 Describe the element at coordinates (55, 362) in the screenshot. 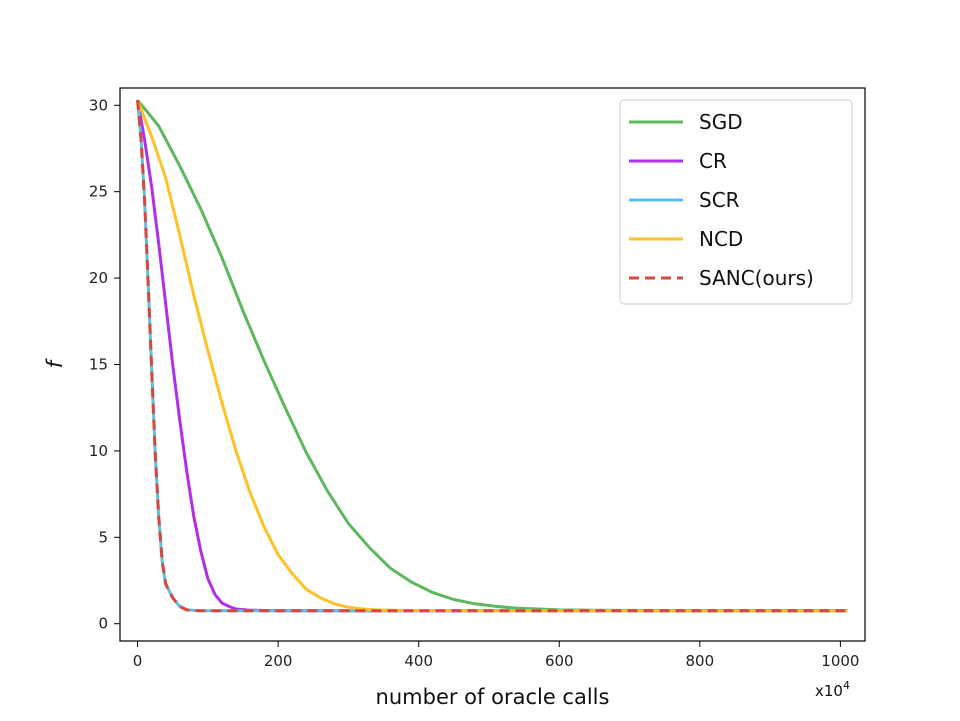

I see `y-axis-label: f` at that location.